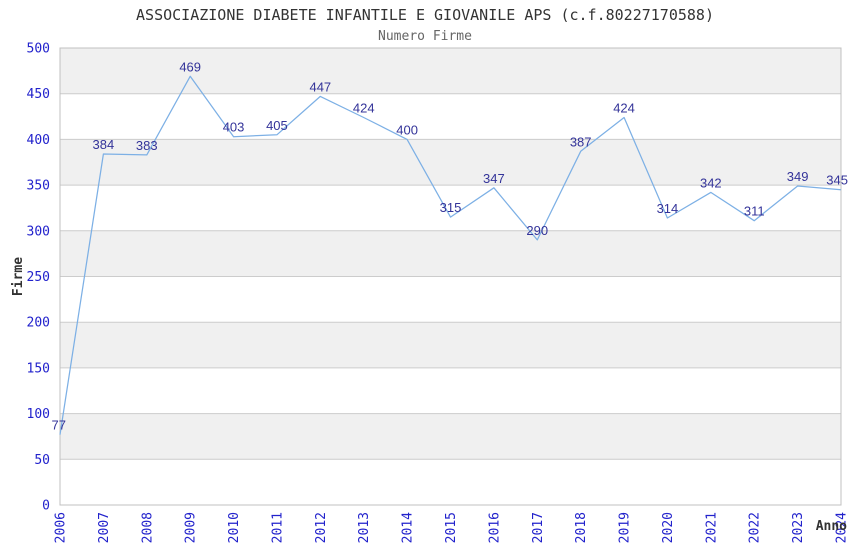  Describe the element at coordinates (190, 66) in the screenshot. I see `data-point-label: 469` at that location.